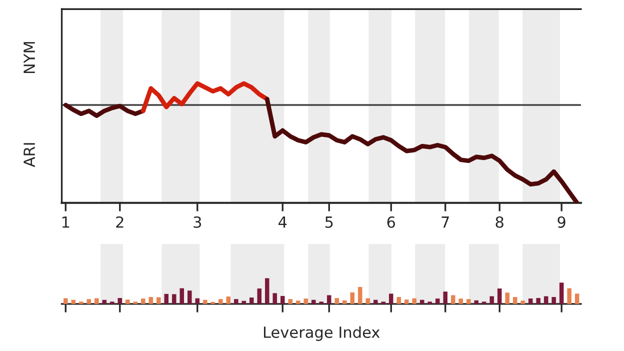 The height and width of the screenshot is (351, 624). I want to click on x-tick-label: 2, so click(120, 222).